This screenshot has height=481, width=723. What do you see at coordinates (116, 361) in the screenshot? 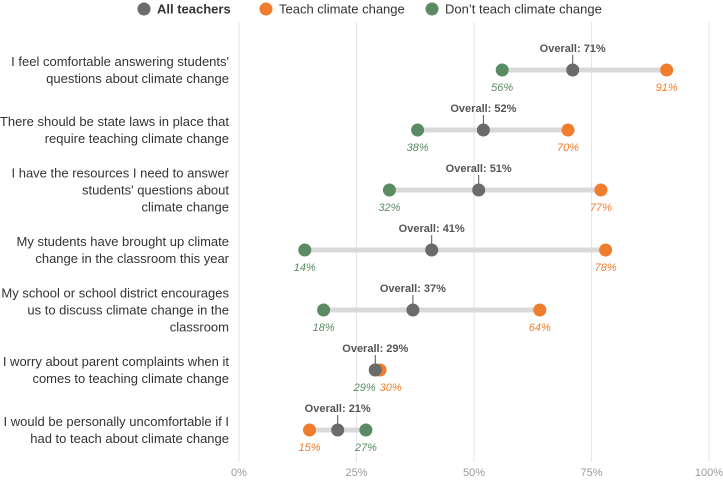
I see `statement-line: I worry about parent complaints when it` at bounding box center [116, 361].